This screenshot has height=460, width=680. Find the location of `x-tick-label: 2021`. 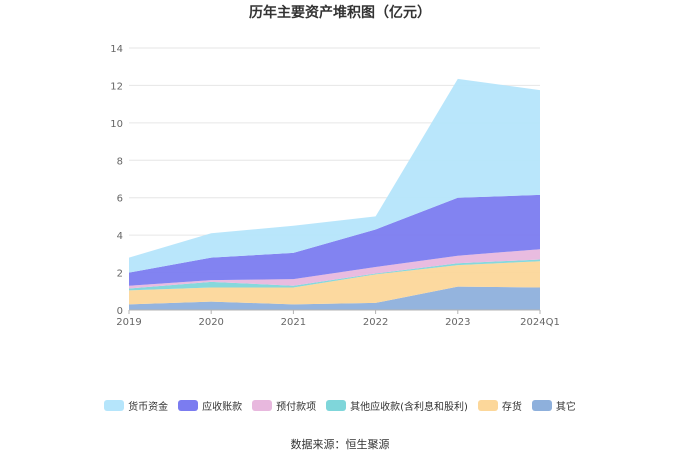

x-tick-label: 2021 is located at coordinates (293, 322).